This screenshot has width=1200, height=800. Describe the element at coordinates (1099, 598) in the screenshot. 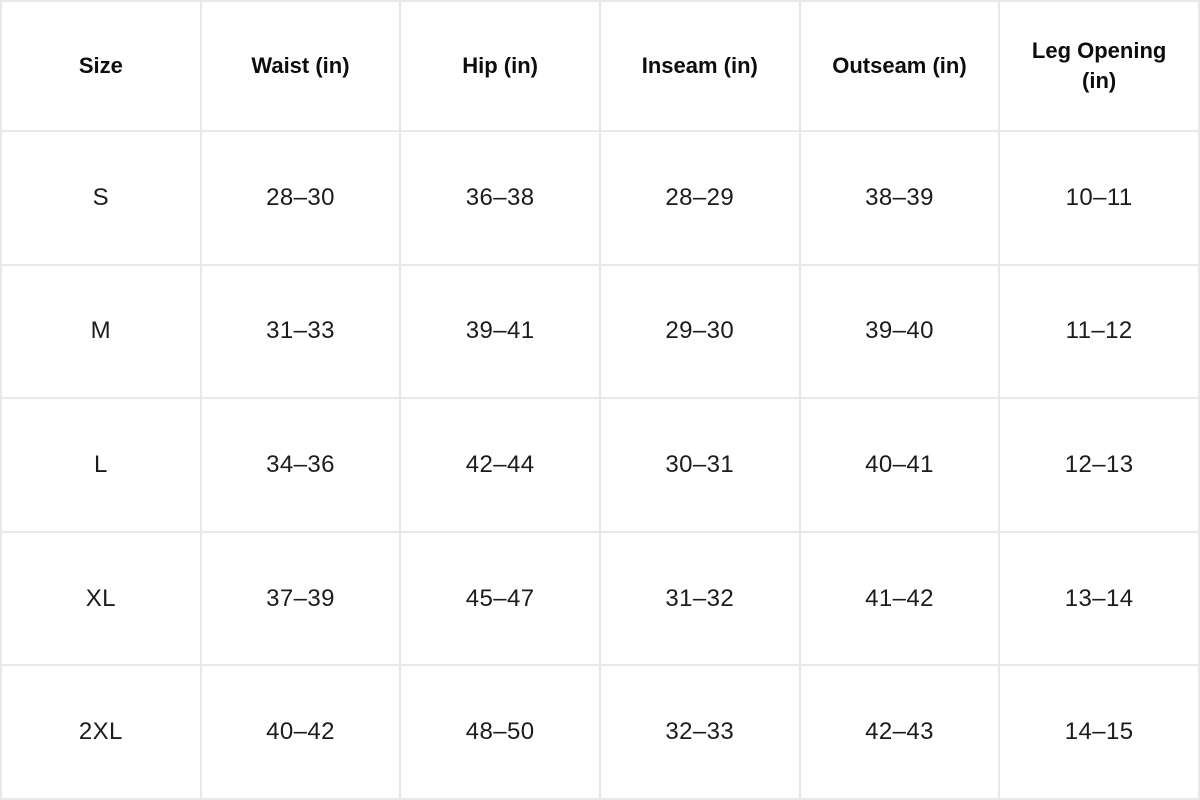

I see `cell-leg-opening: 13–14` at that location.